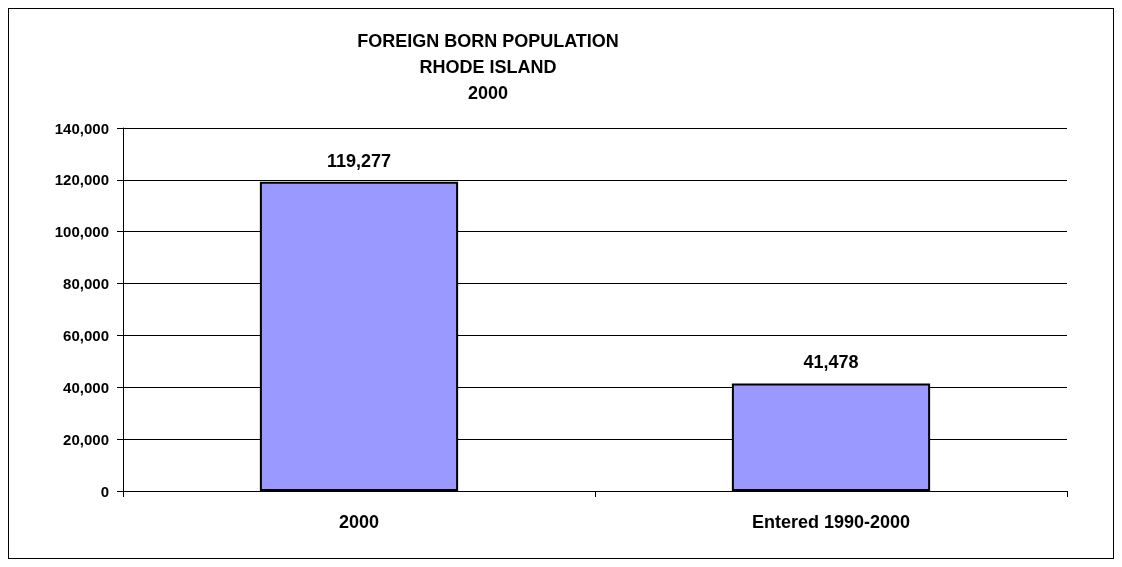 Image resolution: width=1122 pixels, height=567 pixels. I want to click on y-tick-label: 60,000, so click(86, 335).